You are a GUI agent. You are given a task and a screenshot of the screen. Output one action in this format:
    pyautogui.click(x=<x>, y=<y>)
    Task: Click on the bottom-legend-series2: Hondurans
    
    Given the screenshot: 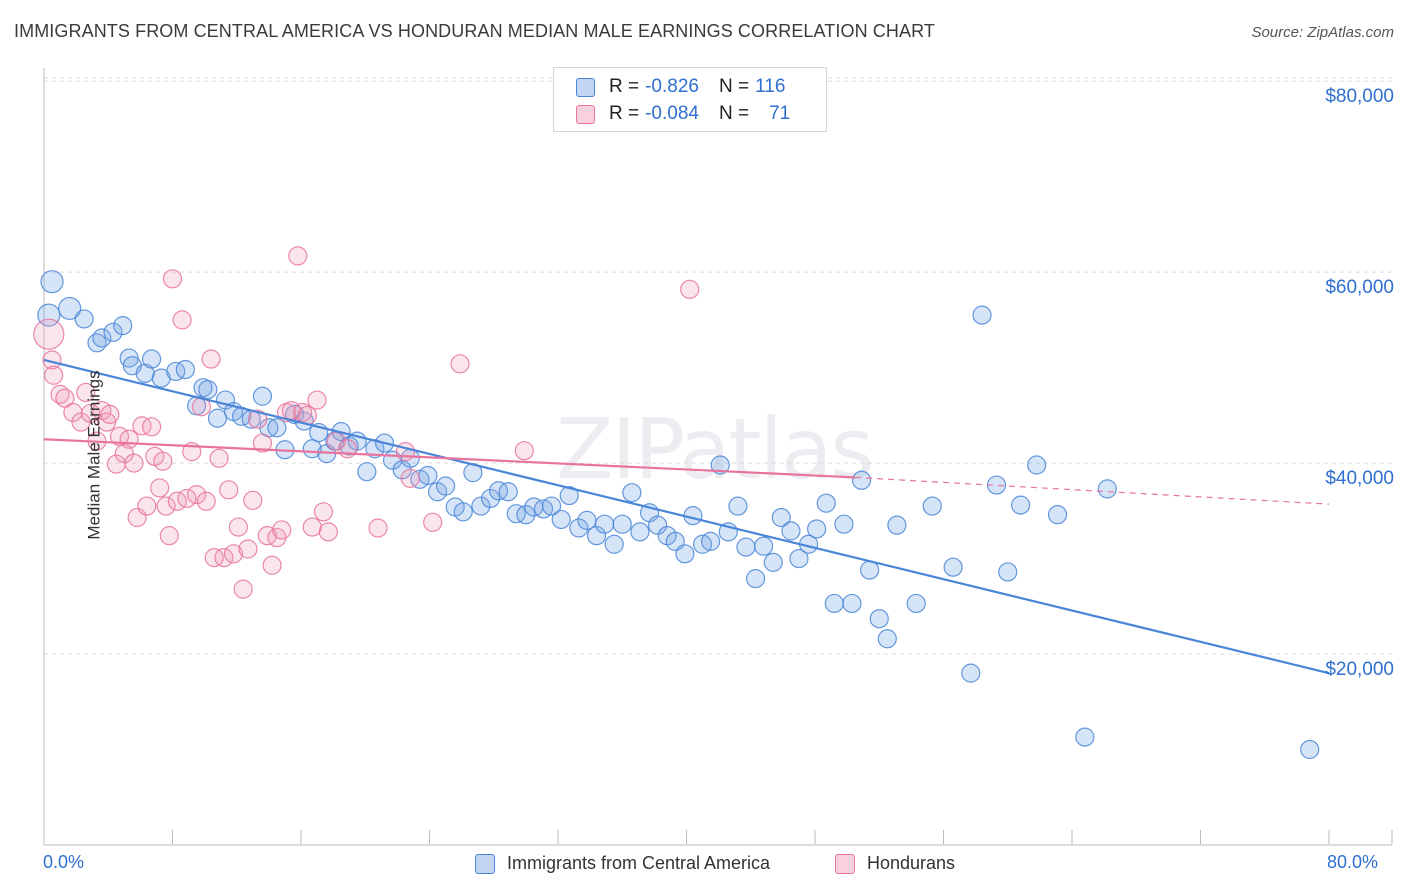 What is the action you would take?
    pyautogui.click(x=895, y=863)
    